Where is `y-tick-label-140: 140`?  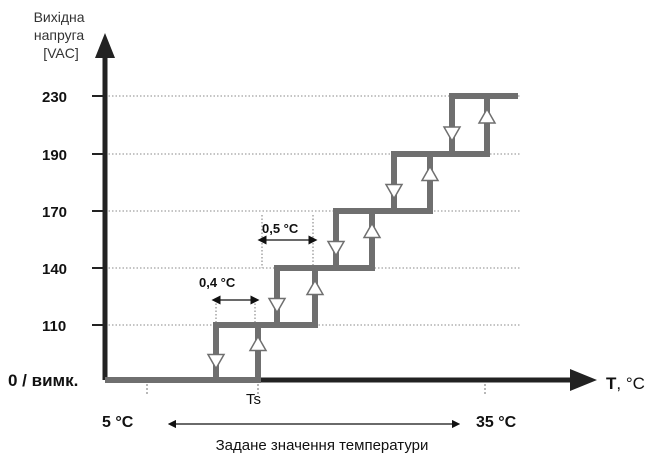
y-tick-label-140: 140 is located at coordinates (54, 269).